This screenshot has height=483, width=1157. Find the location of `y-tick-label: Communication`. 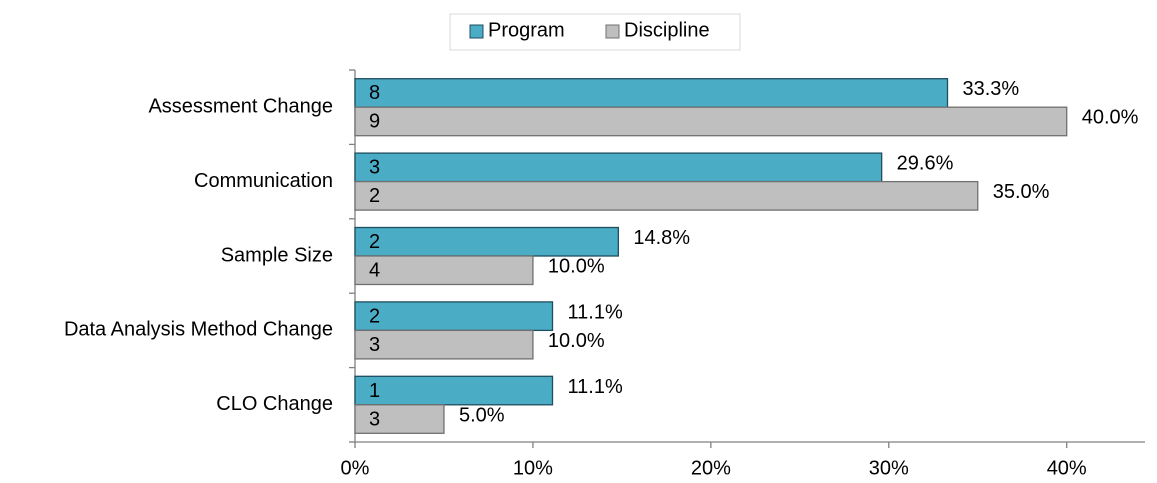

y-tick-label: Communication is located at coordinates (263, 181).